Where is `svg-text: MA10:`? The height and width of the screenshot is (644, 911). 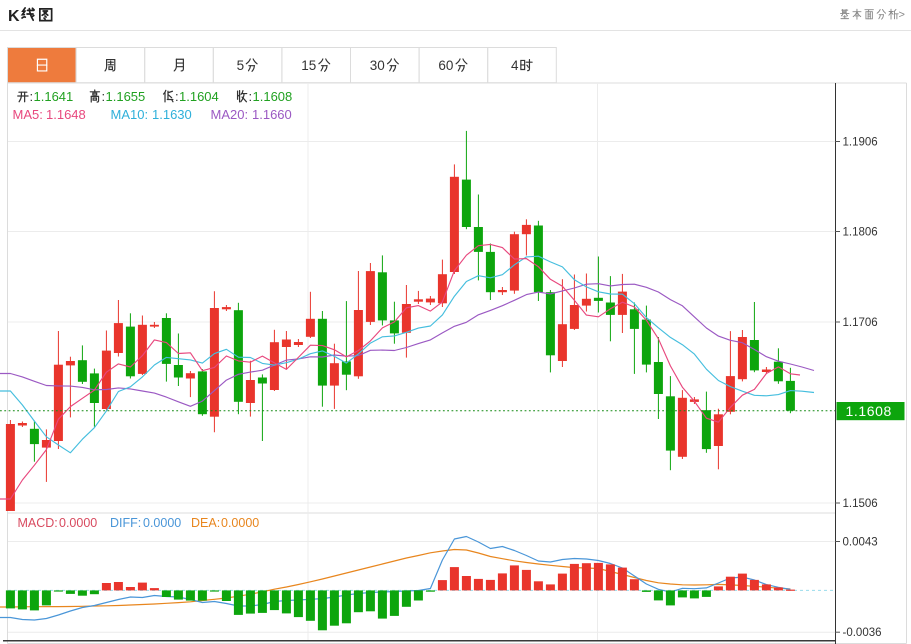
svg-text: MA10: is located at coordinates (130, 114).